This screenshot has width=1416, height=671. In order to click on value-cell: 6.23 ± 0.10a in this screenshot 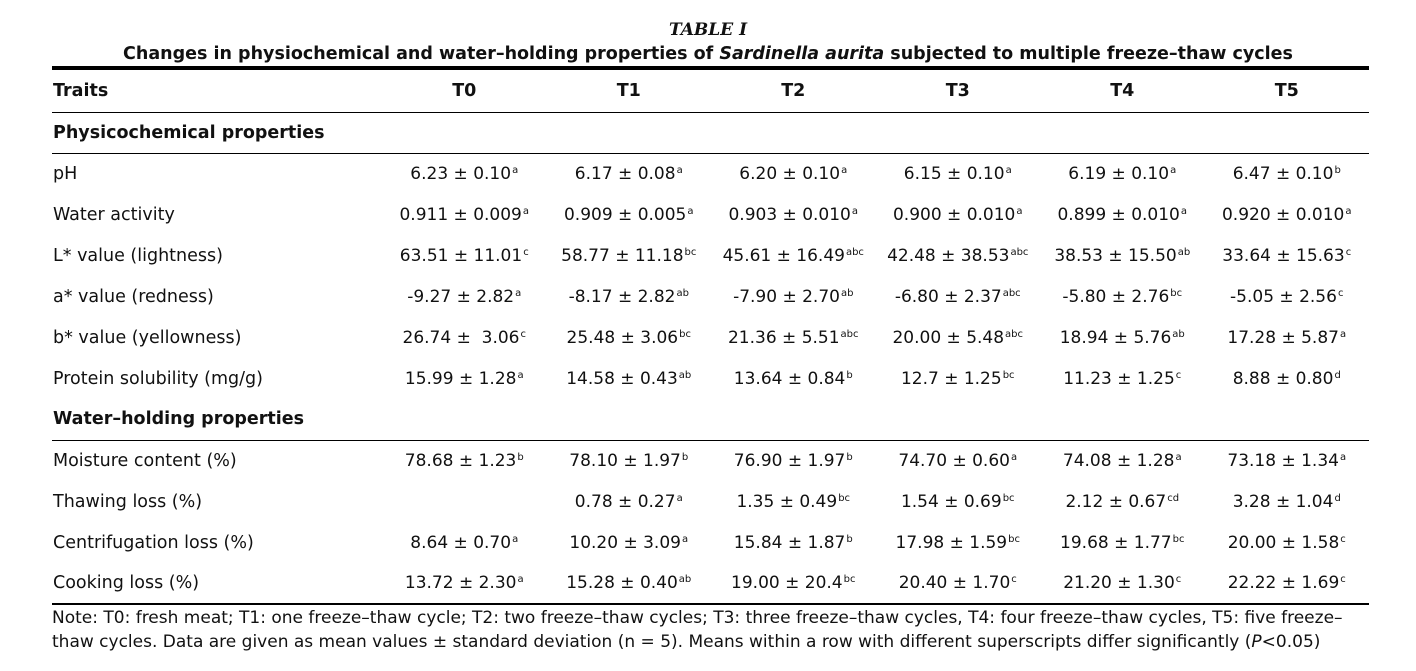, I will do `click(464, 173)`.